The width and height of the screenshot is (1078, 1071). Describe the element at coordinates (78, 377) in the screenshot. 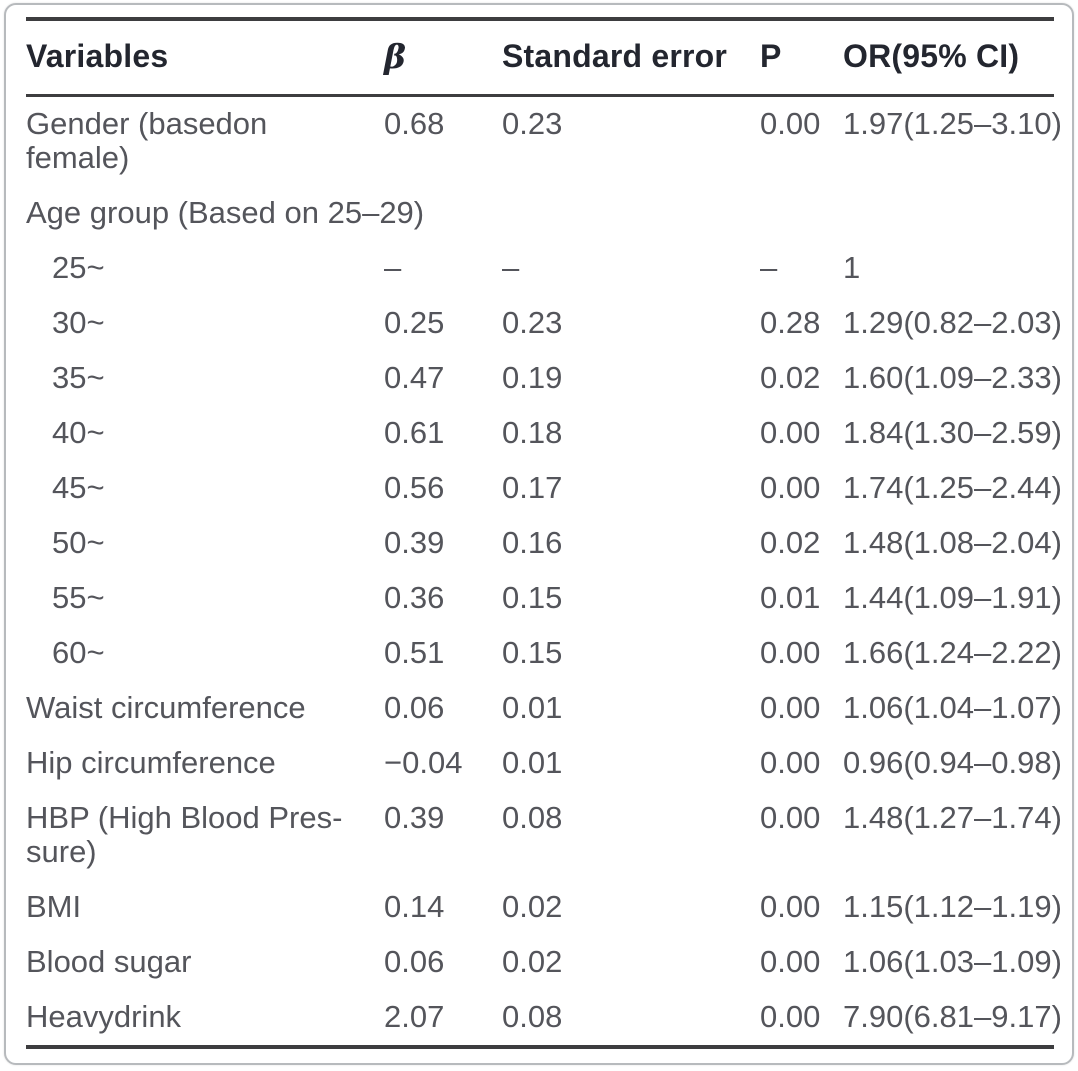

I see `cell-variable: 35~` at that location.